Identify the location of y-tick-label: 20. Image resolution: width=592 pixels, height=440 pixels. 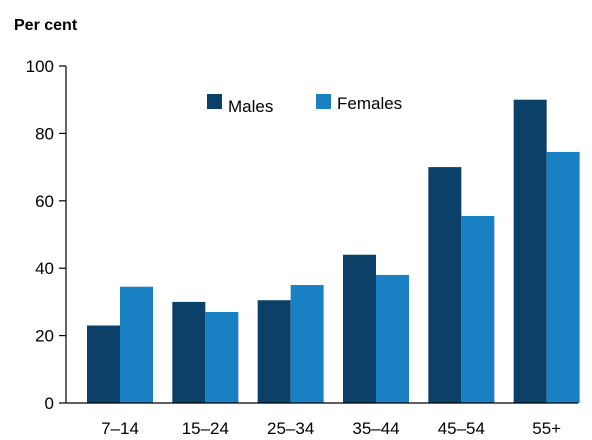
(44, 336).